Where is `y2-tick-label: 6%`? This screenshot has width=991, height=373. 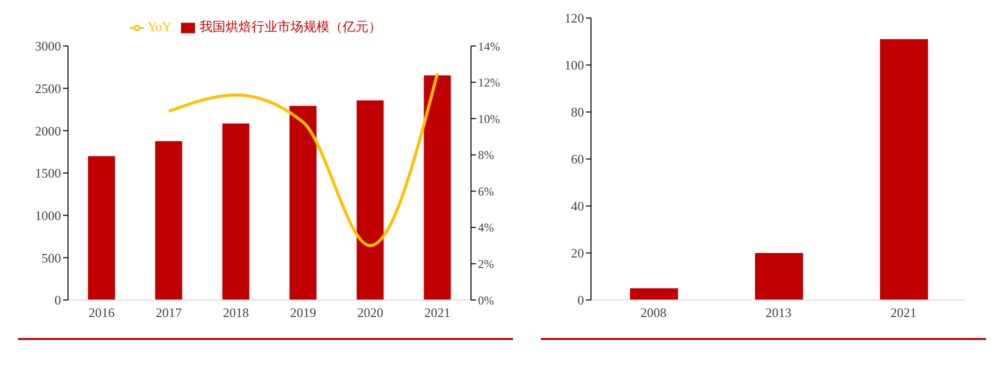 y2-tick-label: 6% is located at coordinates (486, 191).